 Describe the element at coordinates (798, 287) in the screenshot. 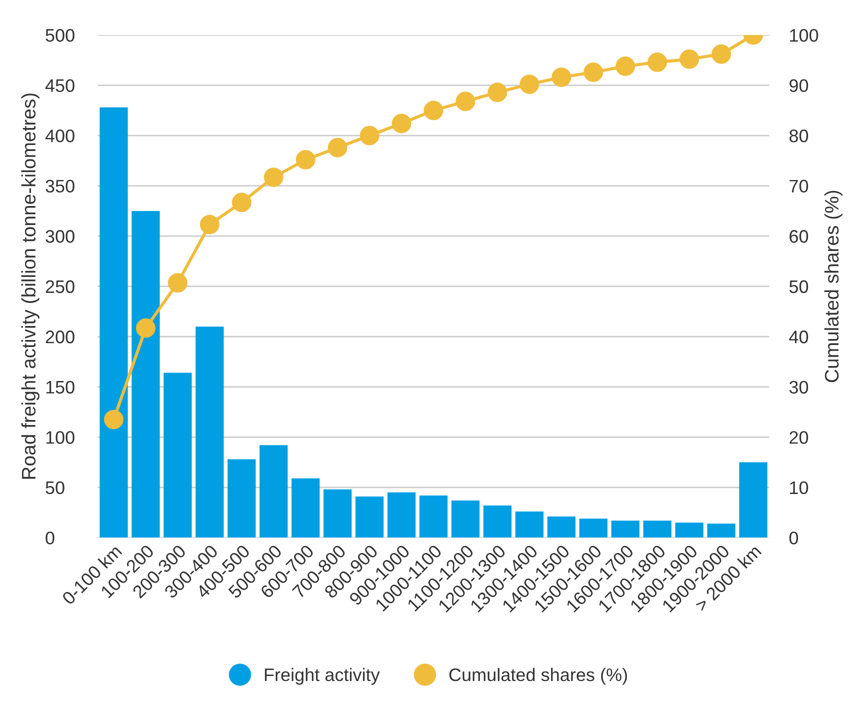

I see `y2-tick-label: 50` at that location.